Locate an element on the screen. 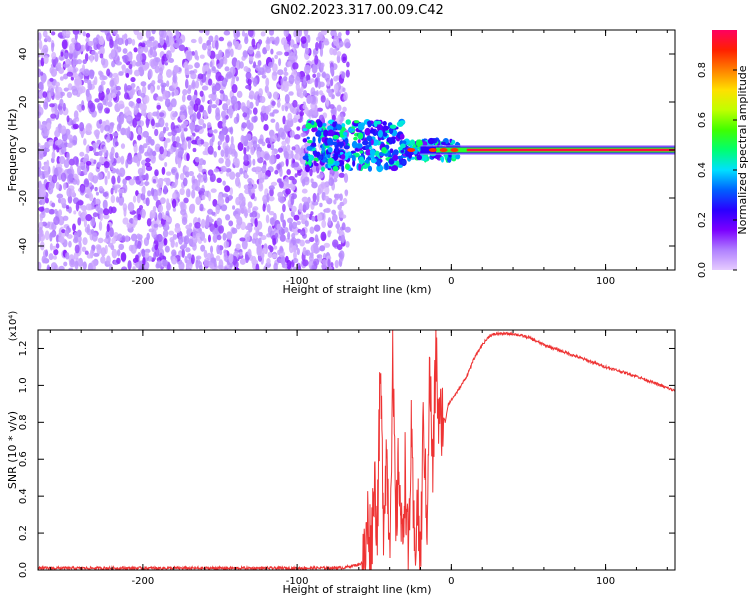 This screenshot has width=750, height=600. snr-ytick-label: 0.2 is located at coordinates (23, 533).